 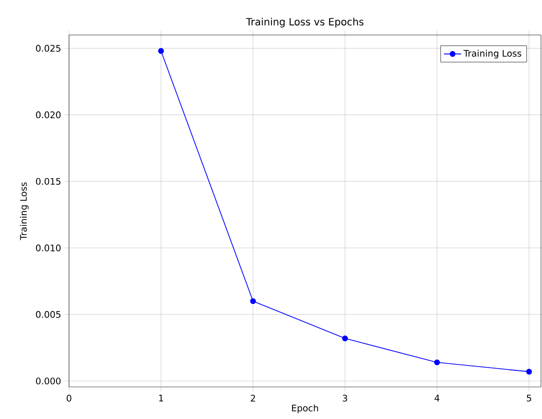 I want to click on y-axis-title: Training Loss, so click(x=24, y=211).